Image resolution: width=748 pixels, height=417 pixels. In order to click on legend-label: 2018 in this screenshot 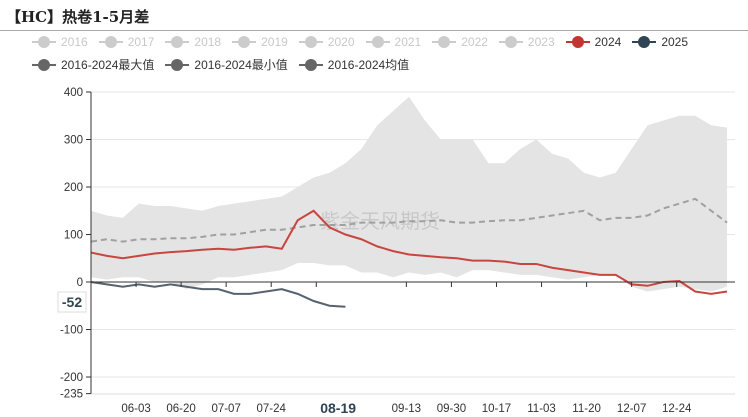, I will do `click(208, 42)`.